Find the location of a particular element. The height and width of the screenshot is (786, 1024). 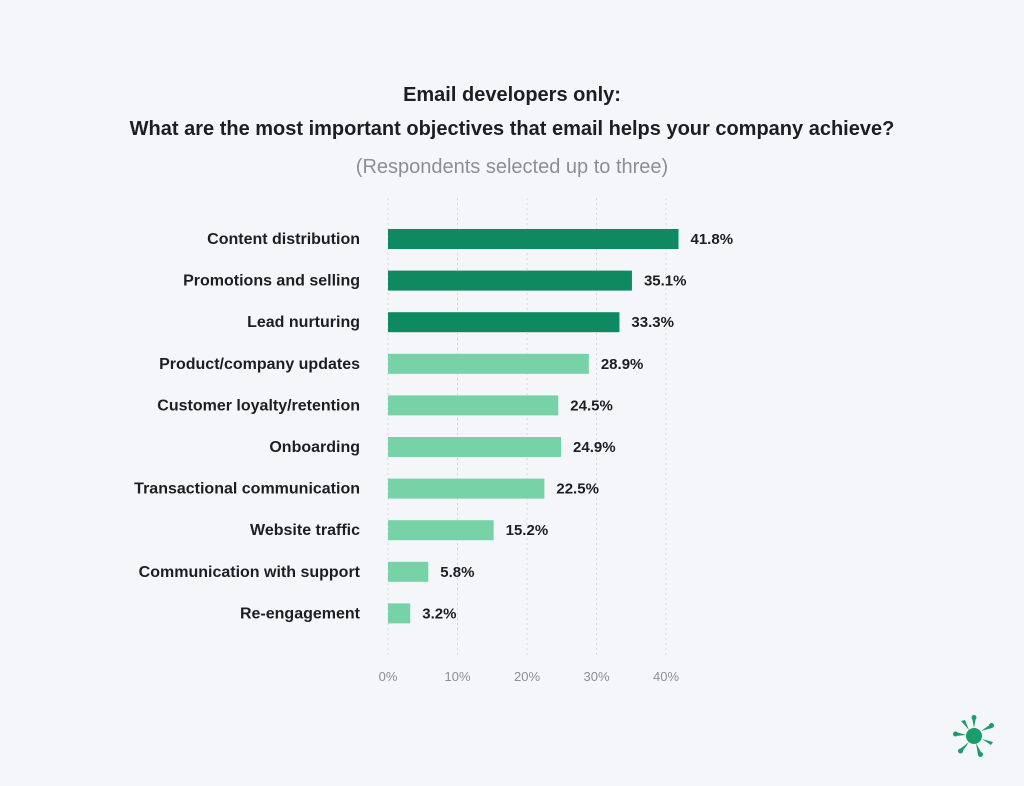

value-label: 24.5% is located at coordinates (591, 405).